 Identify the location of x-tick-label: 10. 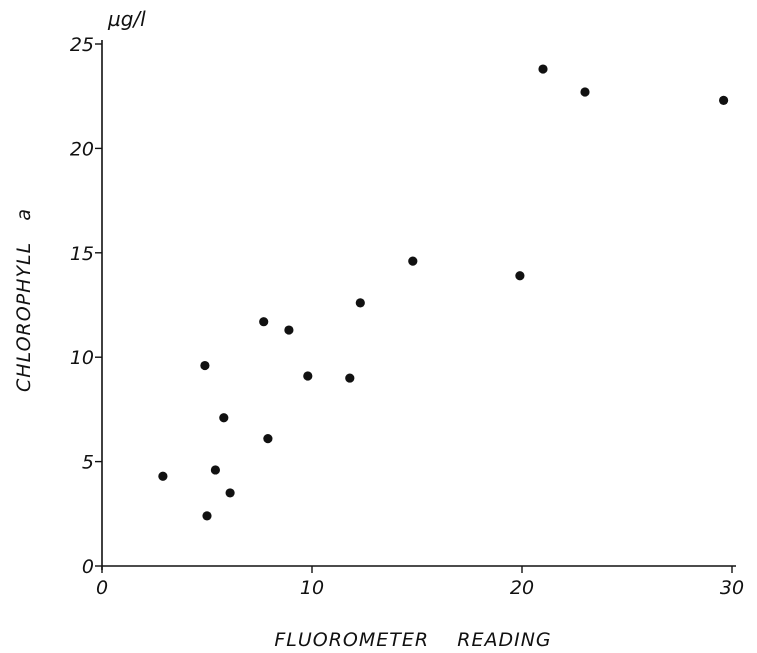
(312, 588).